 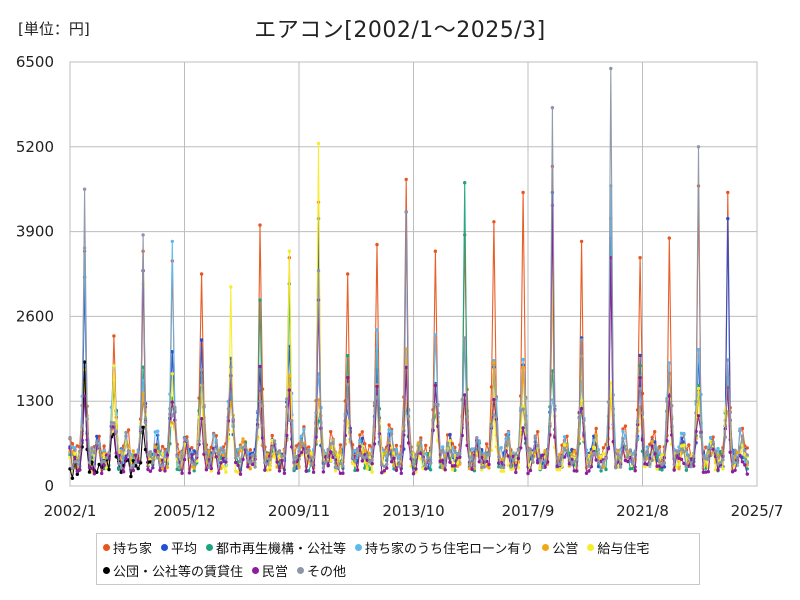 I want to click on legend-label: 平均, so click(x=184, y=549).